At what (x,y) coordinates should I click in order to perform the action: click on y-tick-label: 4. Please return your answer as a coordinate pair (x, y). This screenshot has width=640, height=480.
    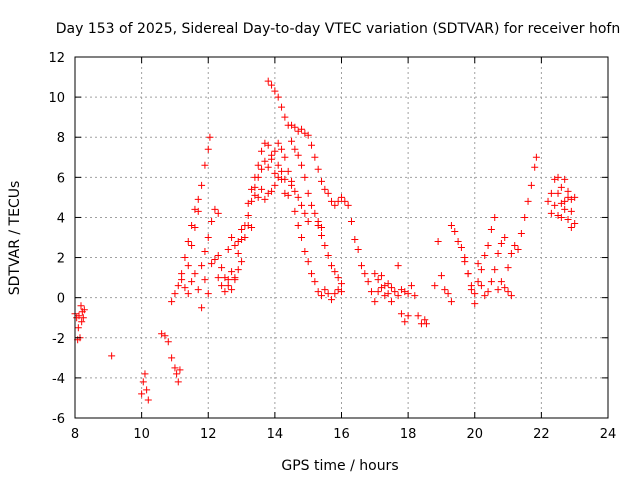
    Looking at the image, I should click on (61, 218).